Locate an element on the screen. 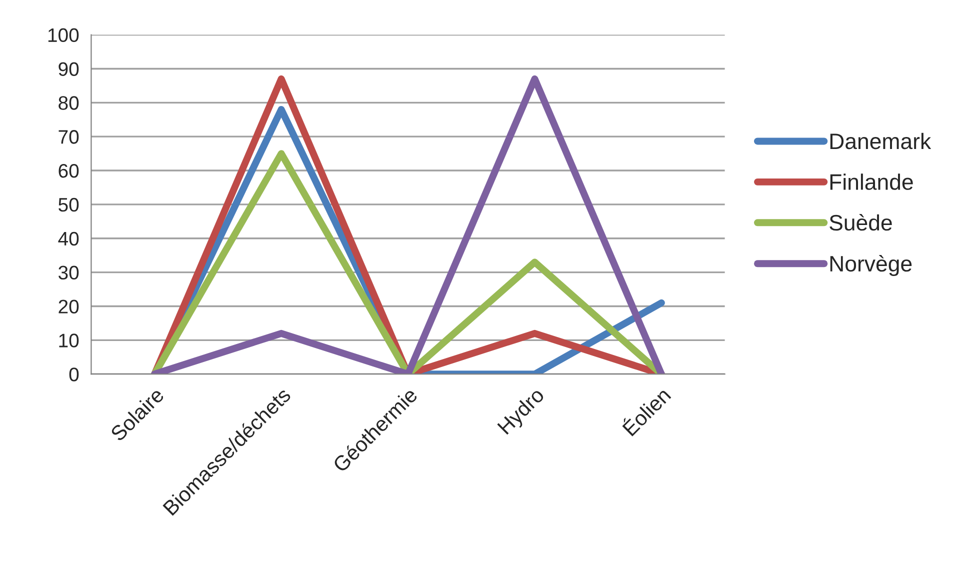 This screenshot has width=960, height=580. y-tick-label: 70 is located at coordinates (68, 137).